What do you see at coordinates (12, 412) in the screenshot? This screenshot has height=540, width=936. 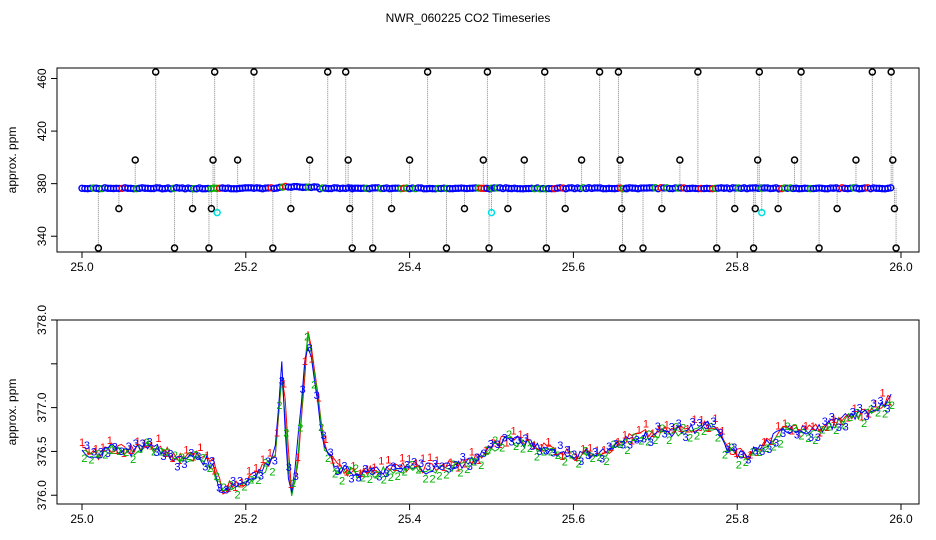 I see `bottom-y-axis-label: approx. ppm` at bounding box center [12, 412].